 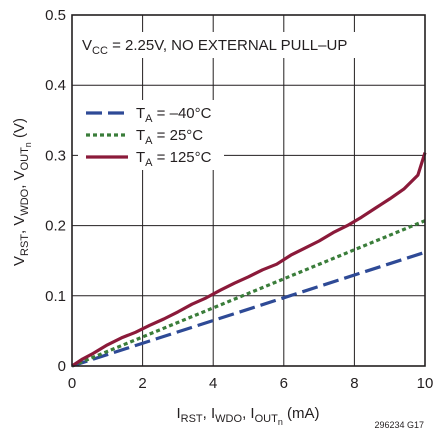 I want to click on x-axis-label: IRST, IWDO, IOUTn (mA), so click(x=247, y=416).